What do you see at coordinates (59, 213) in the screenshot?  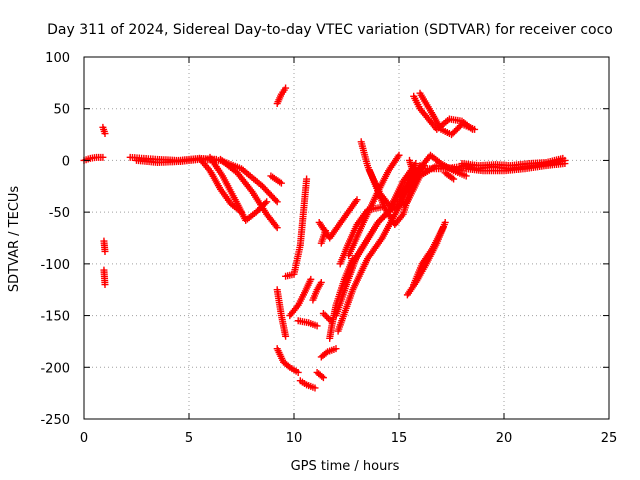 I see `y-tick-label: -50` at bounding box center [59, 213].